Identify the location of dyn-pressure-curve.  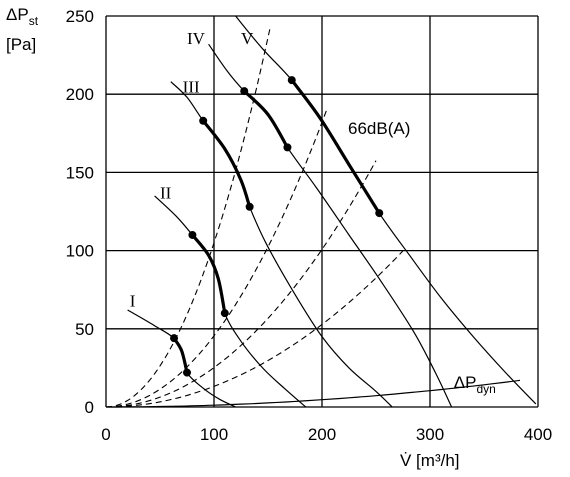
(313, 393).